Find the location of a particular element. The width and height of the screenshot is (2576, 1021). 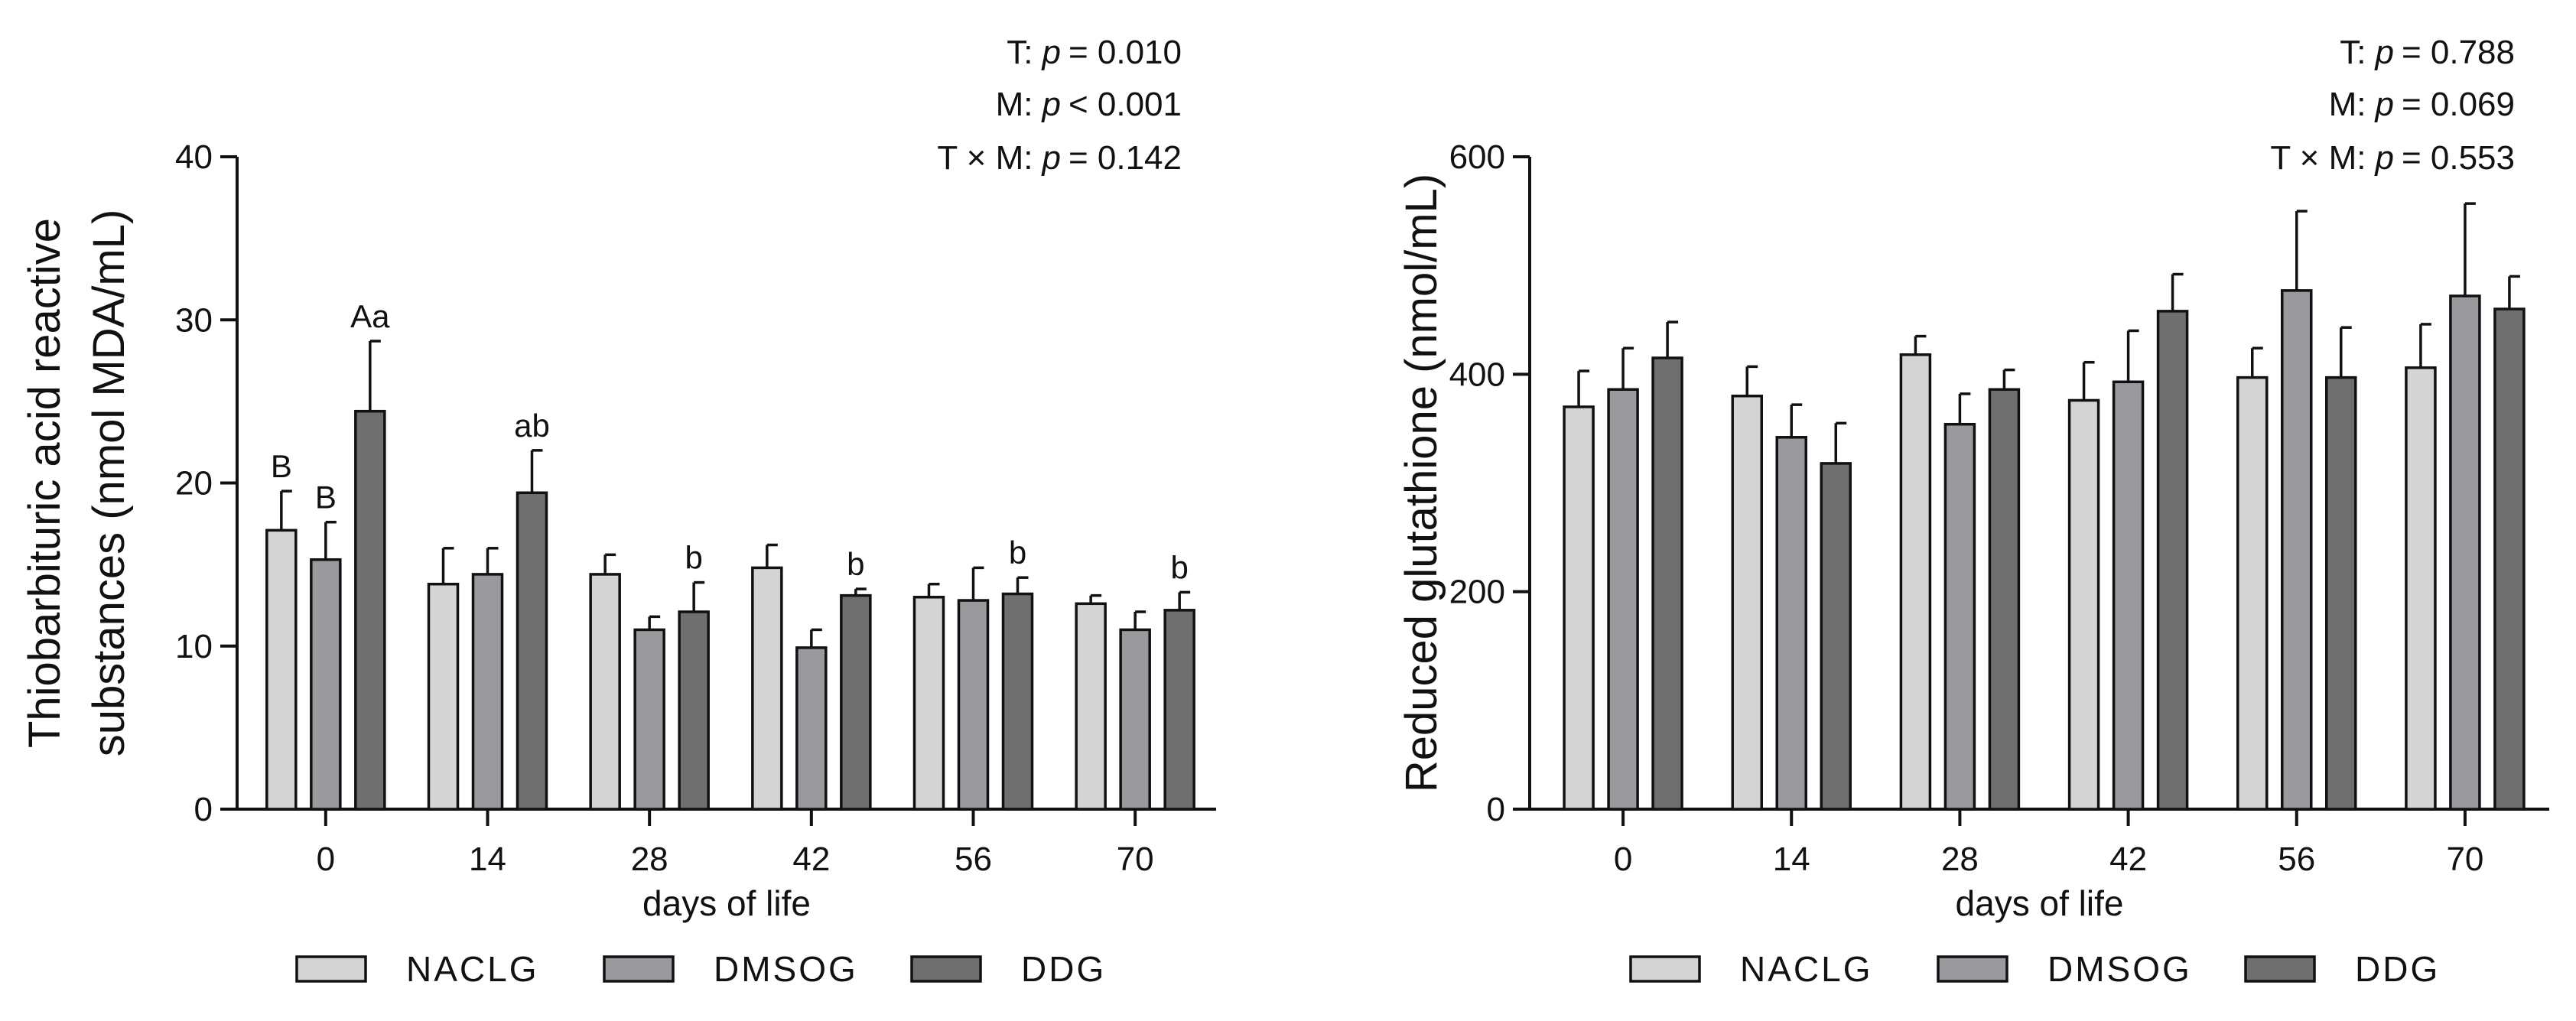

y-tick-label: 400 is located at coordinates (1477, 374).